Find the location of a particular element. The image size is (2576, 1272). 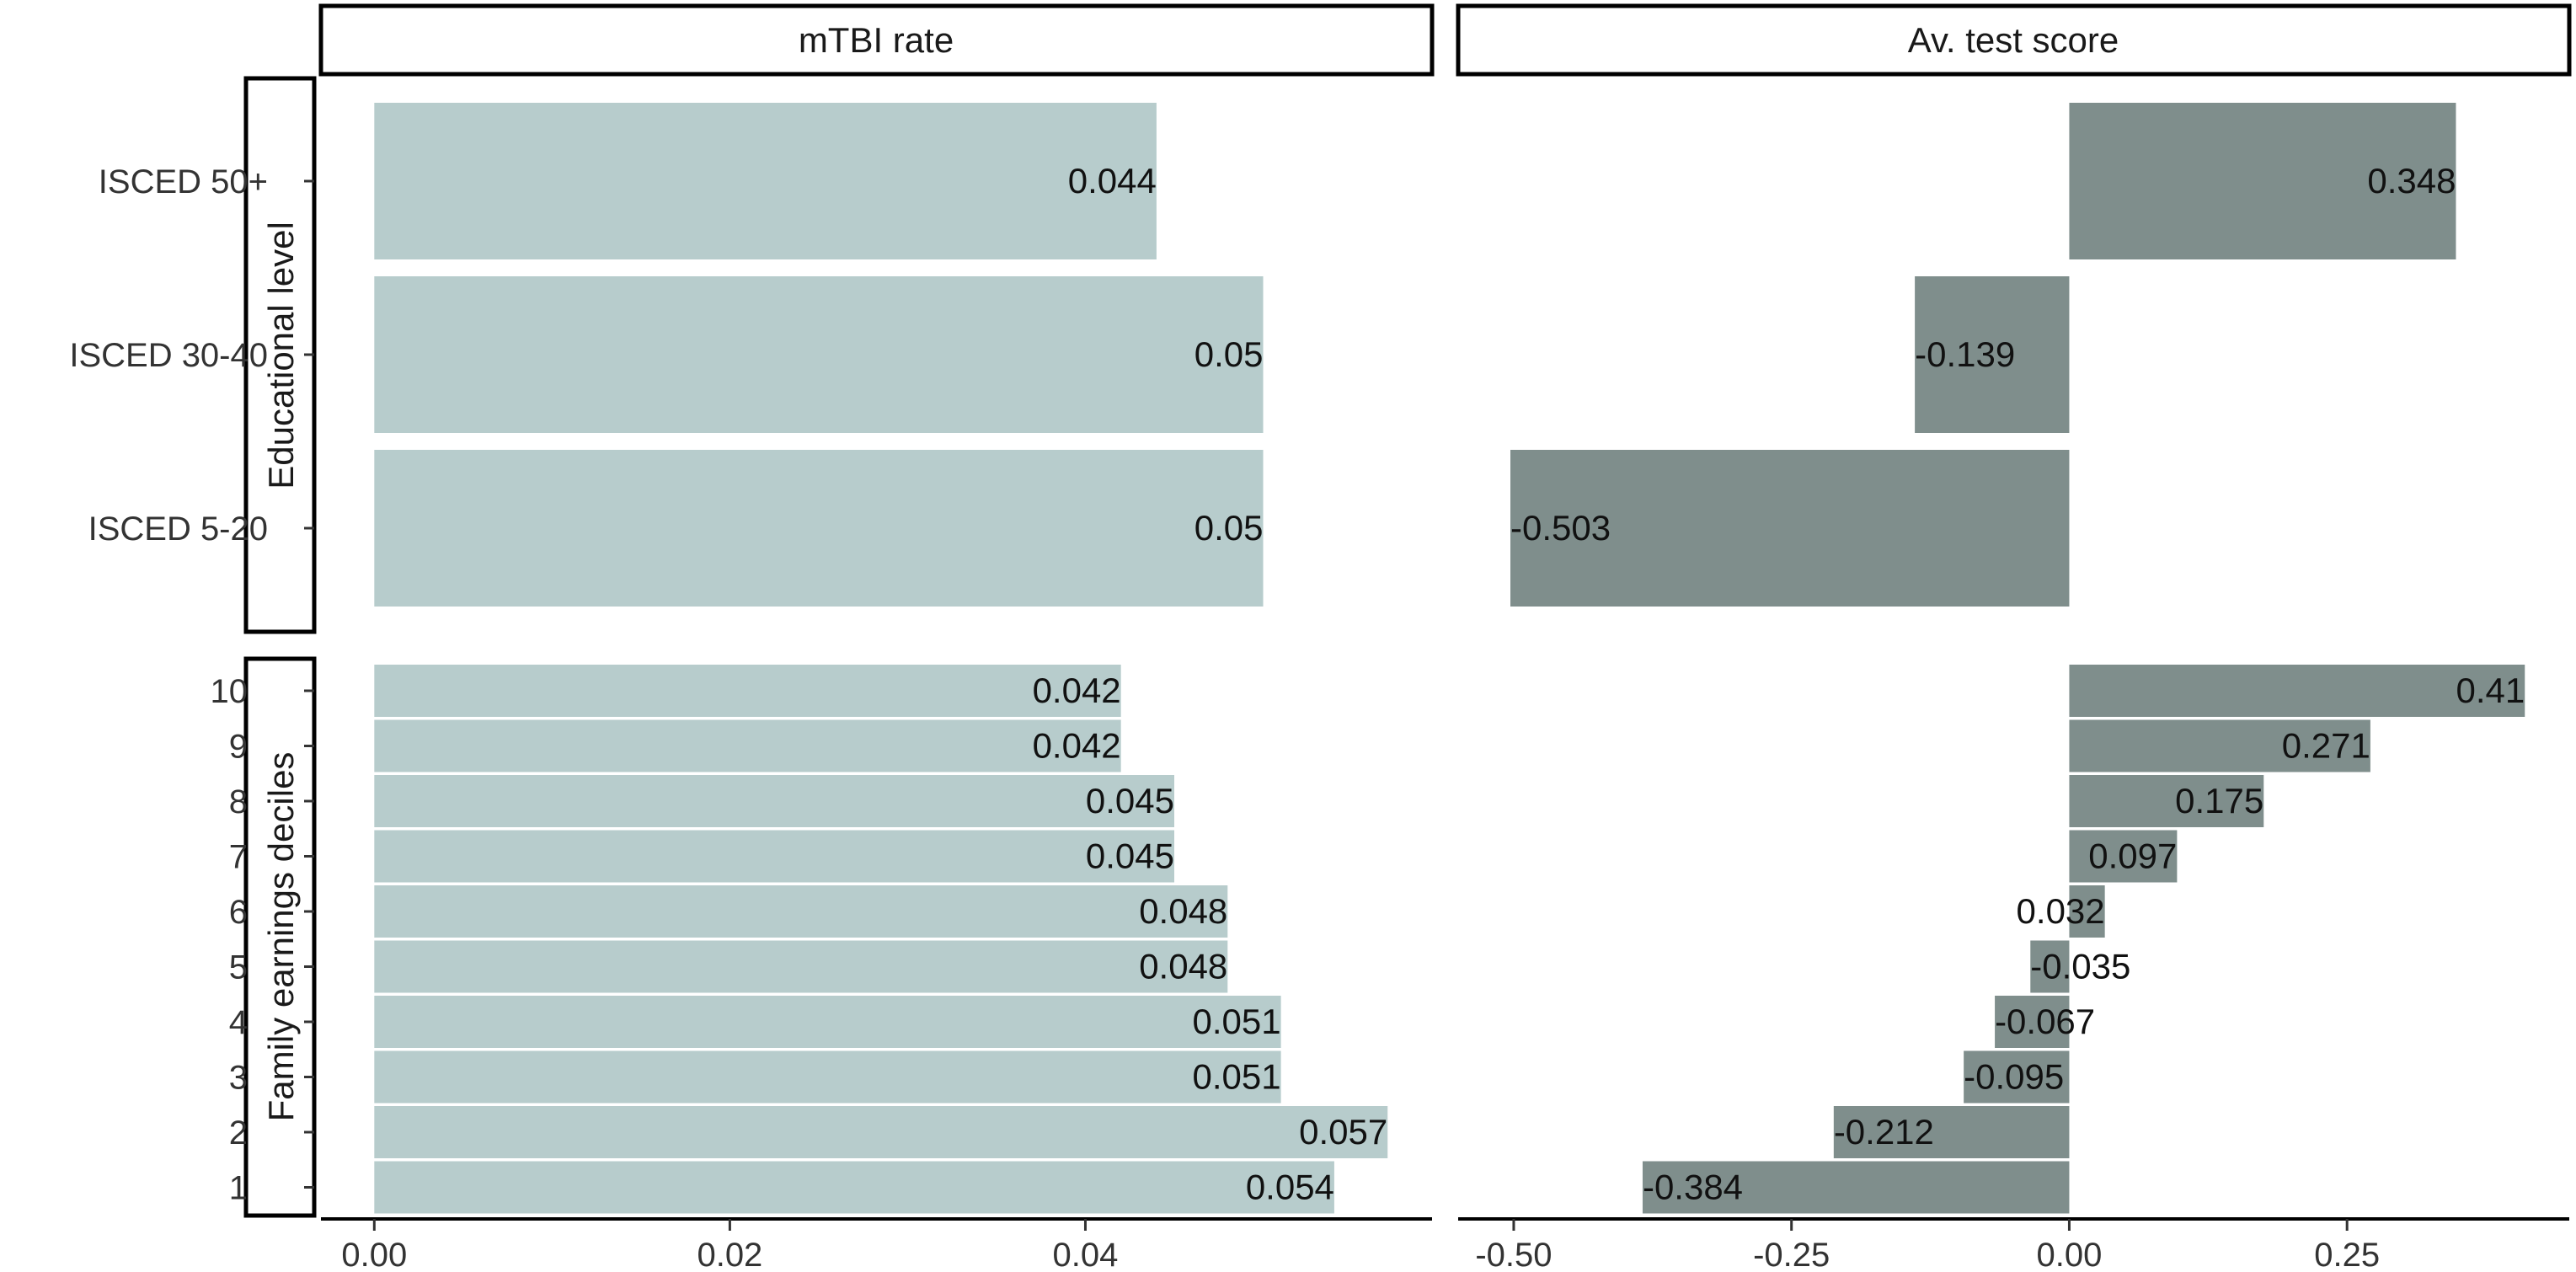

x-tick-label-mtbi: 0.04 is located at coordinates (1086, 1255).